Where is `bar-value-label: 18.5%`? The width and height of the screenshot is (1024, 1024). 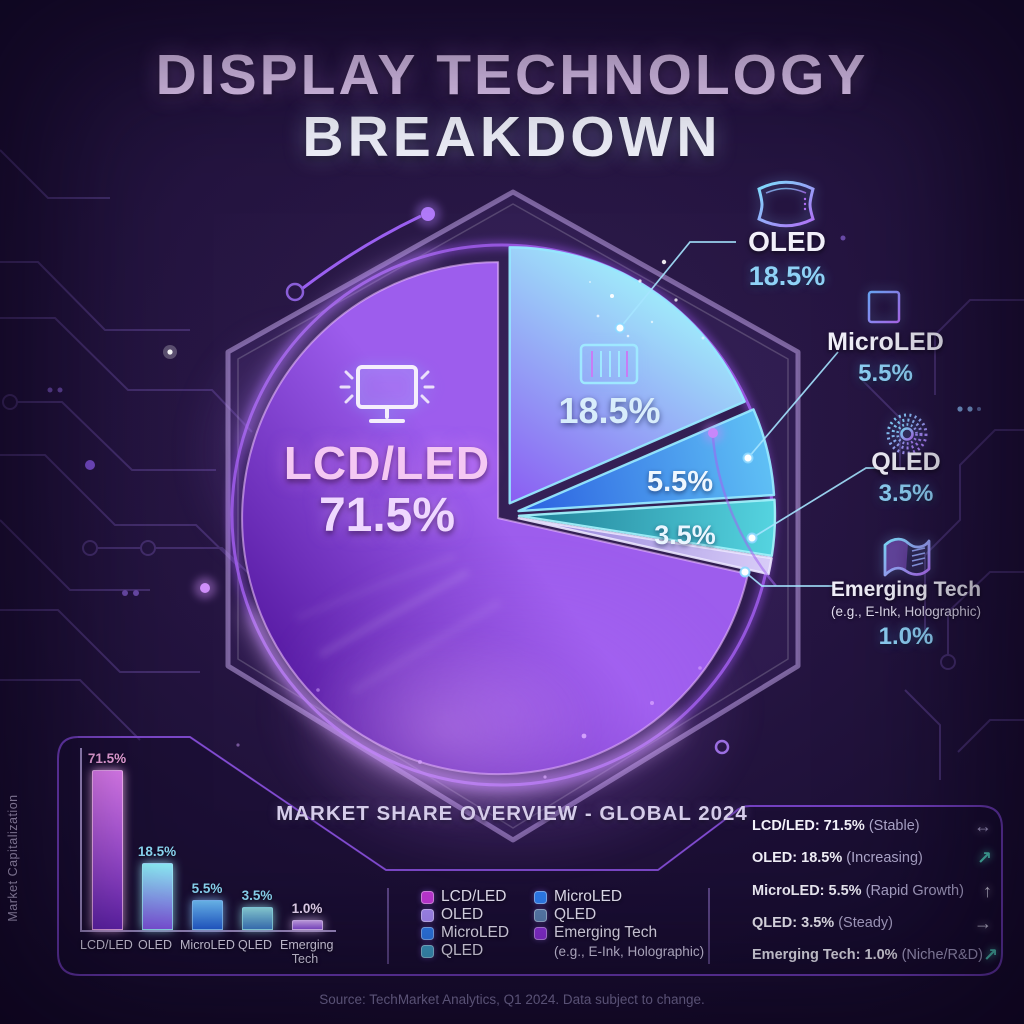
bar-value-label: 18.5% is located at coordinates (157, 851).